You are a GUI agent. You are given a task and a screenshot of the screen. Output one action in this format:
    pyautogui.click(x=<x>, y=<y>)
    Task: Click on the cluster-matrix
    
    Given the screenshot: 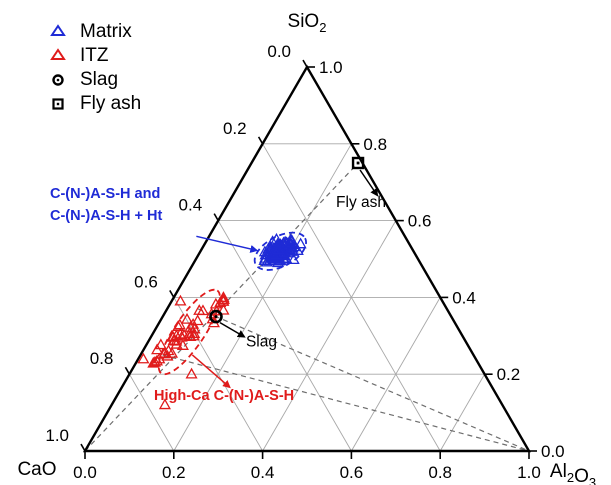 What is the action you would take?
    pyautogui.click(x=280, y=251)
    